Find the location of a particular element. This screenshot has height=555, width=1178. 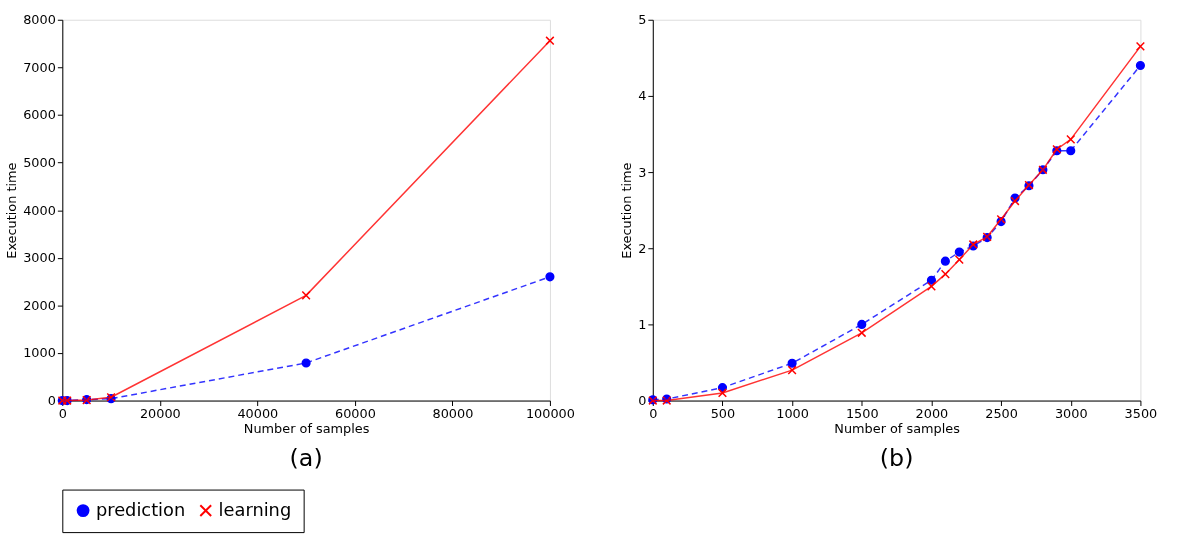

x-tick-label: 40000 is located at coordinates (258, 413).